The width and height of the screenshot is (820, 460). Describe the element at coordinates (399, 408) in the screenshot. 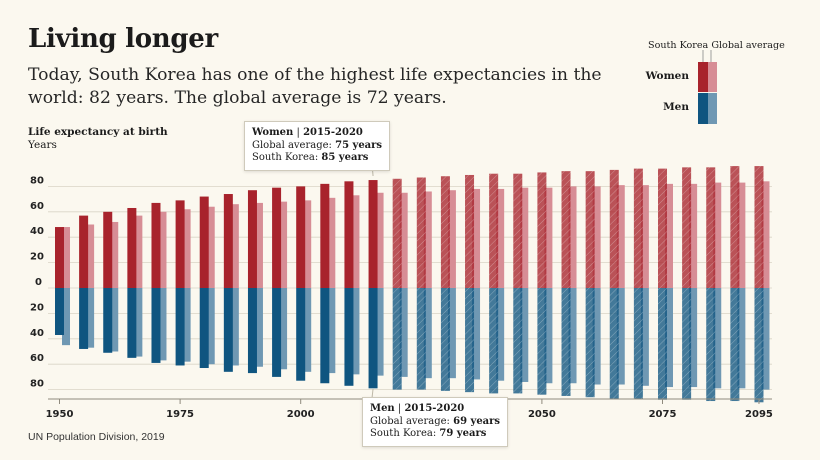

I see `tooltip-men-sep: |` at that location.